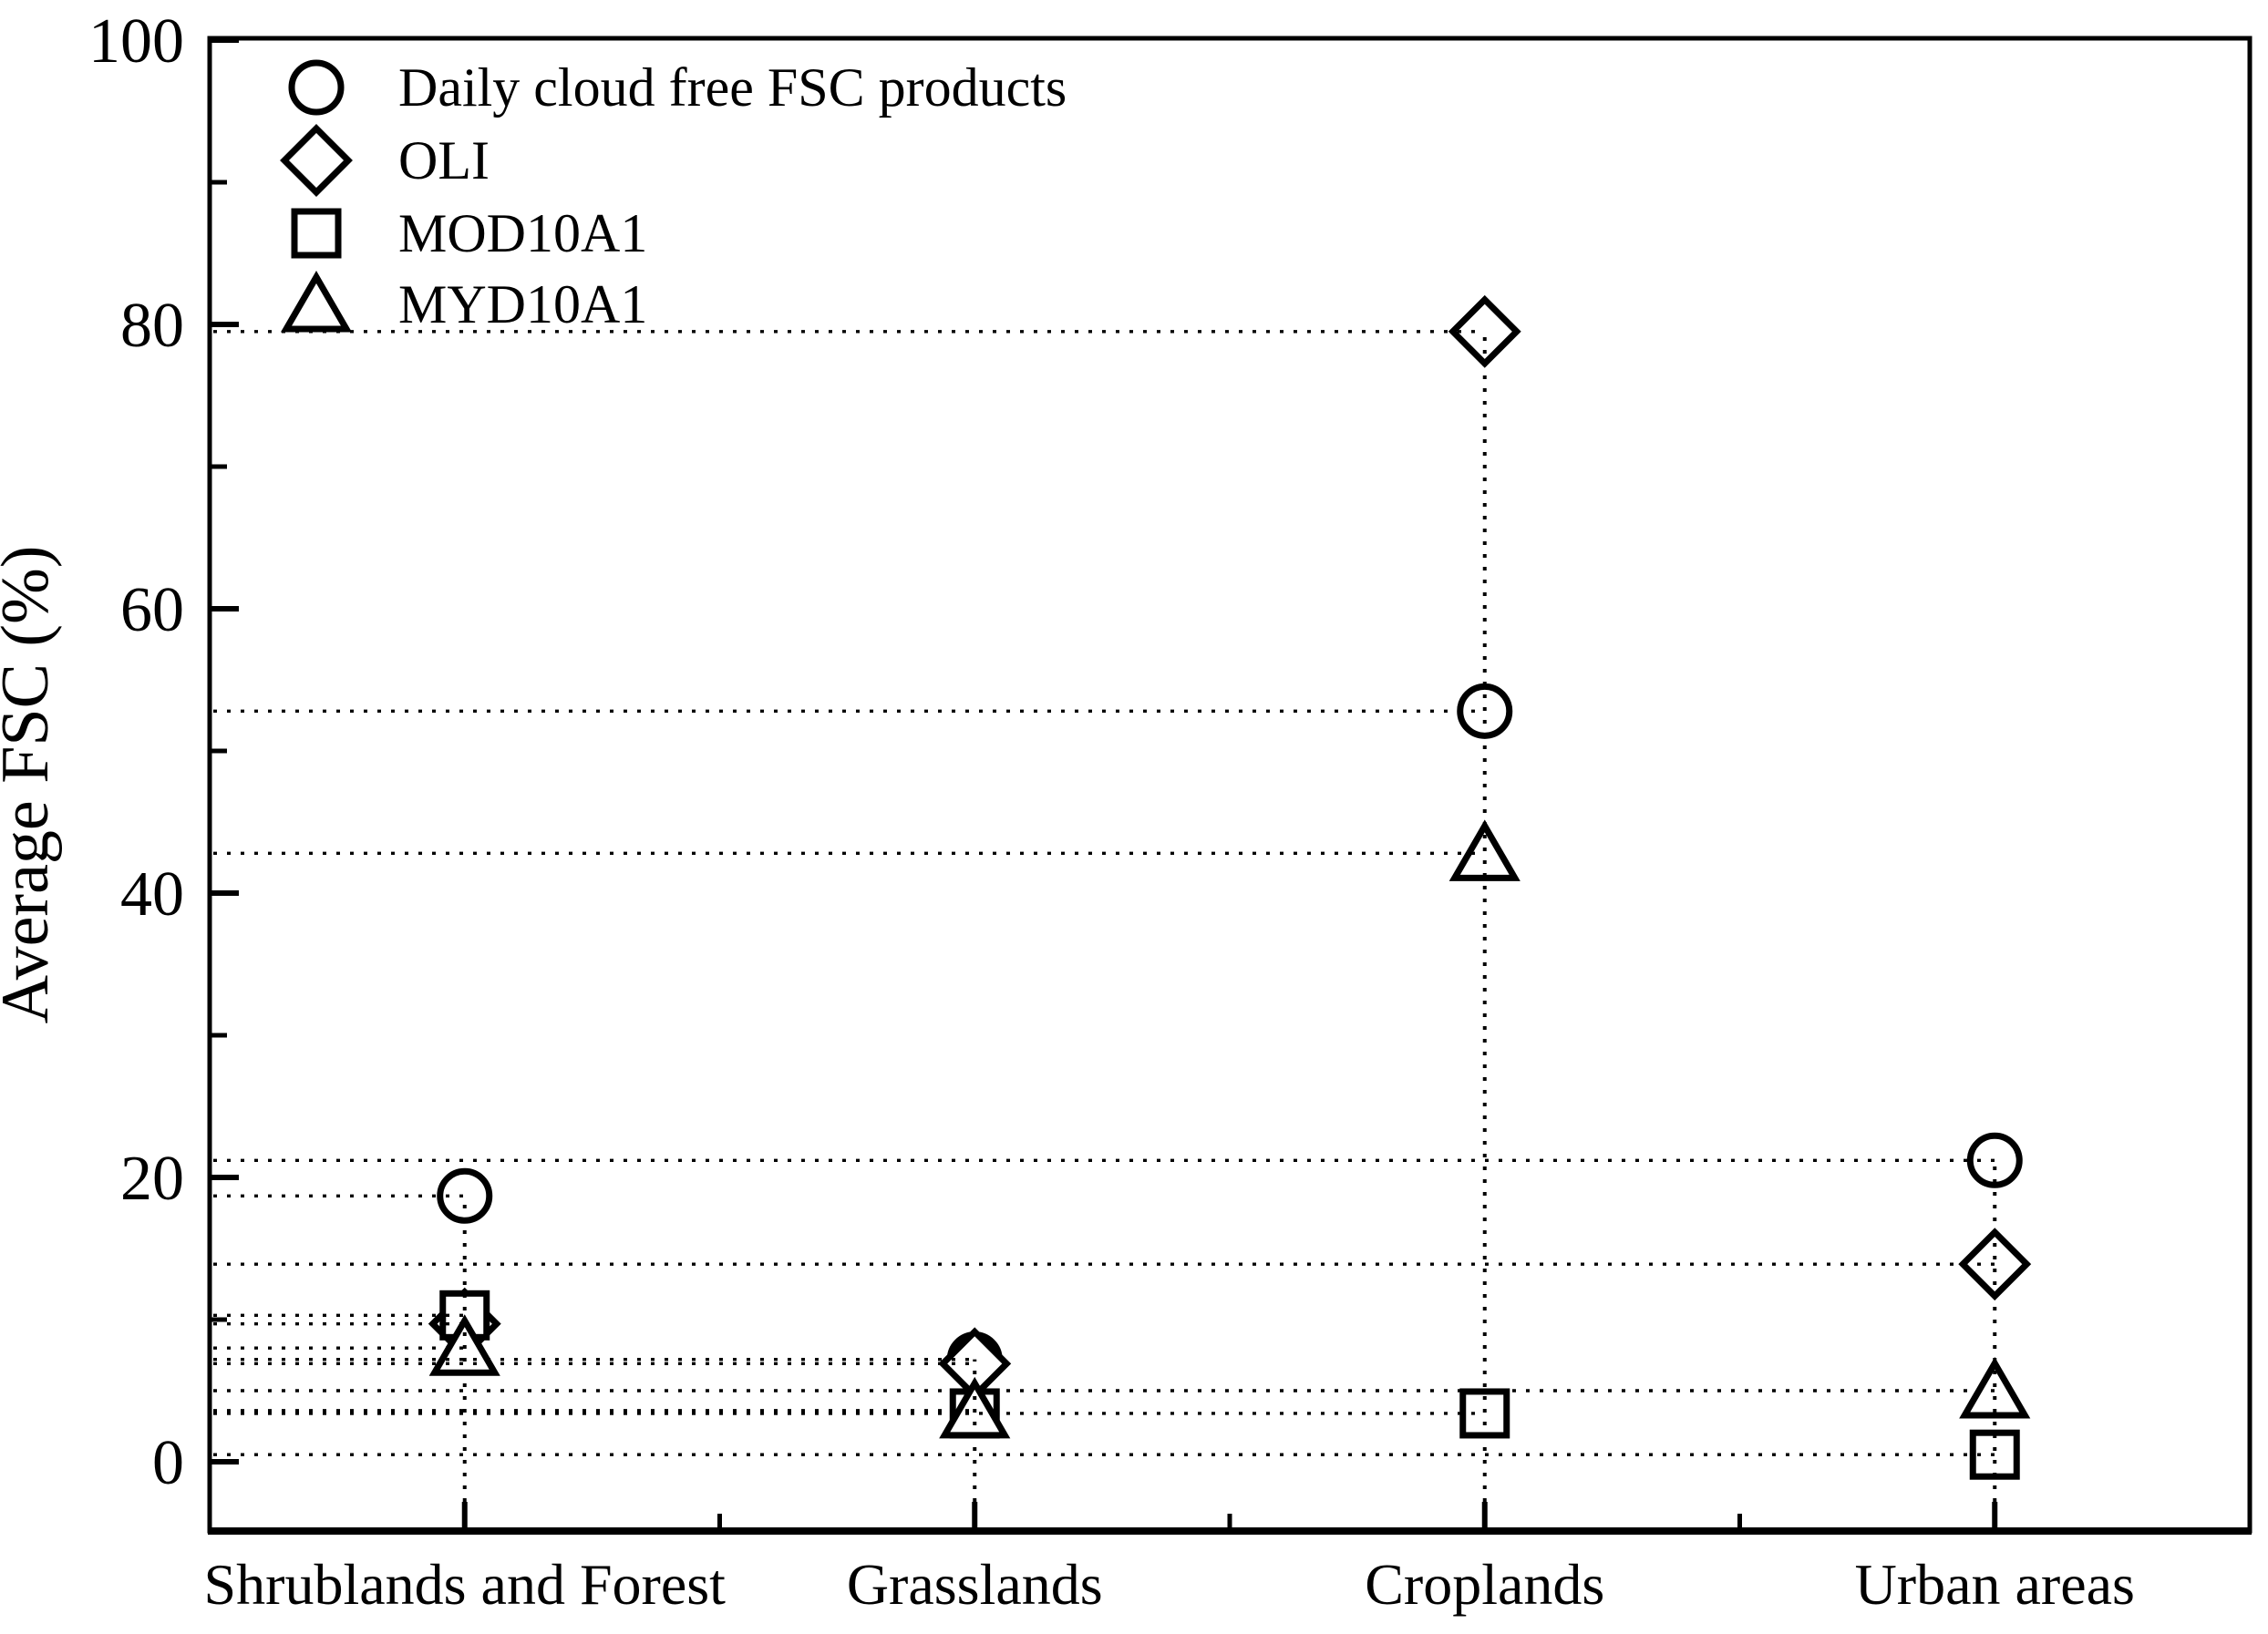  What do you see at coordinates (136, 41) in the screenshot?
I see `y-tick-label-100: 100` at bounding box center [136, 41].